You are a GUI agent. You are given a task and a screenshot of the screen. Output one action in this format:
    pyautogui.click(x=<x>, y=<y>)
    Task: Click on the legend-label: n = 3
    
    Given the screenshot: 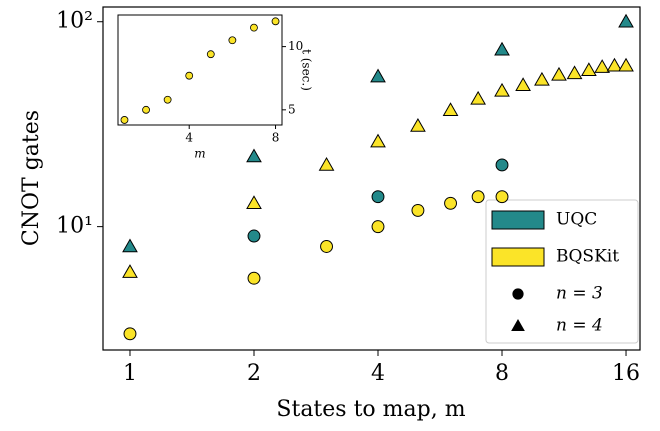 What is the action you would take?
    pyautogui.click(x=579, y=294)
    